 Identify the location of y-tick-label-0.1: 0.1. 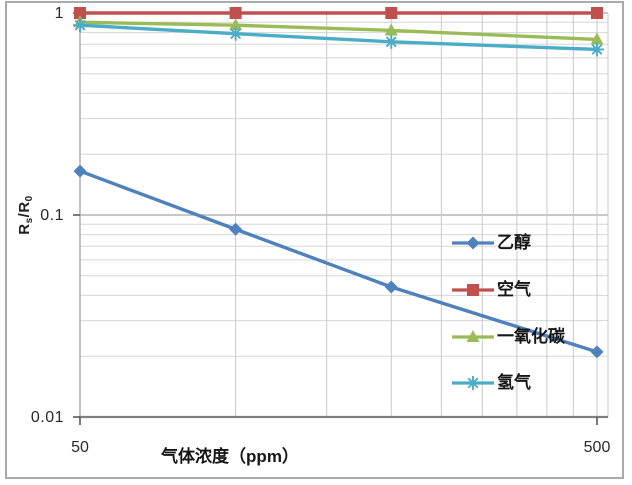
(52, 215).